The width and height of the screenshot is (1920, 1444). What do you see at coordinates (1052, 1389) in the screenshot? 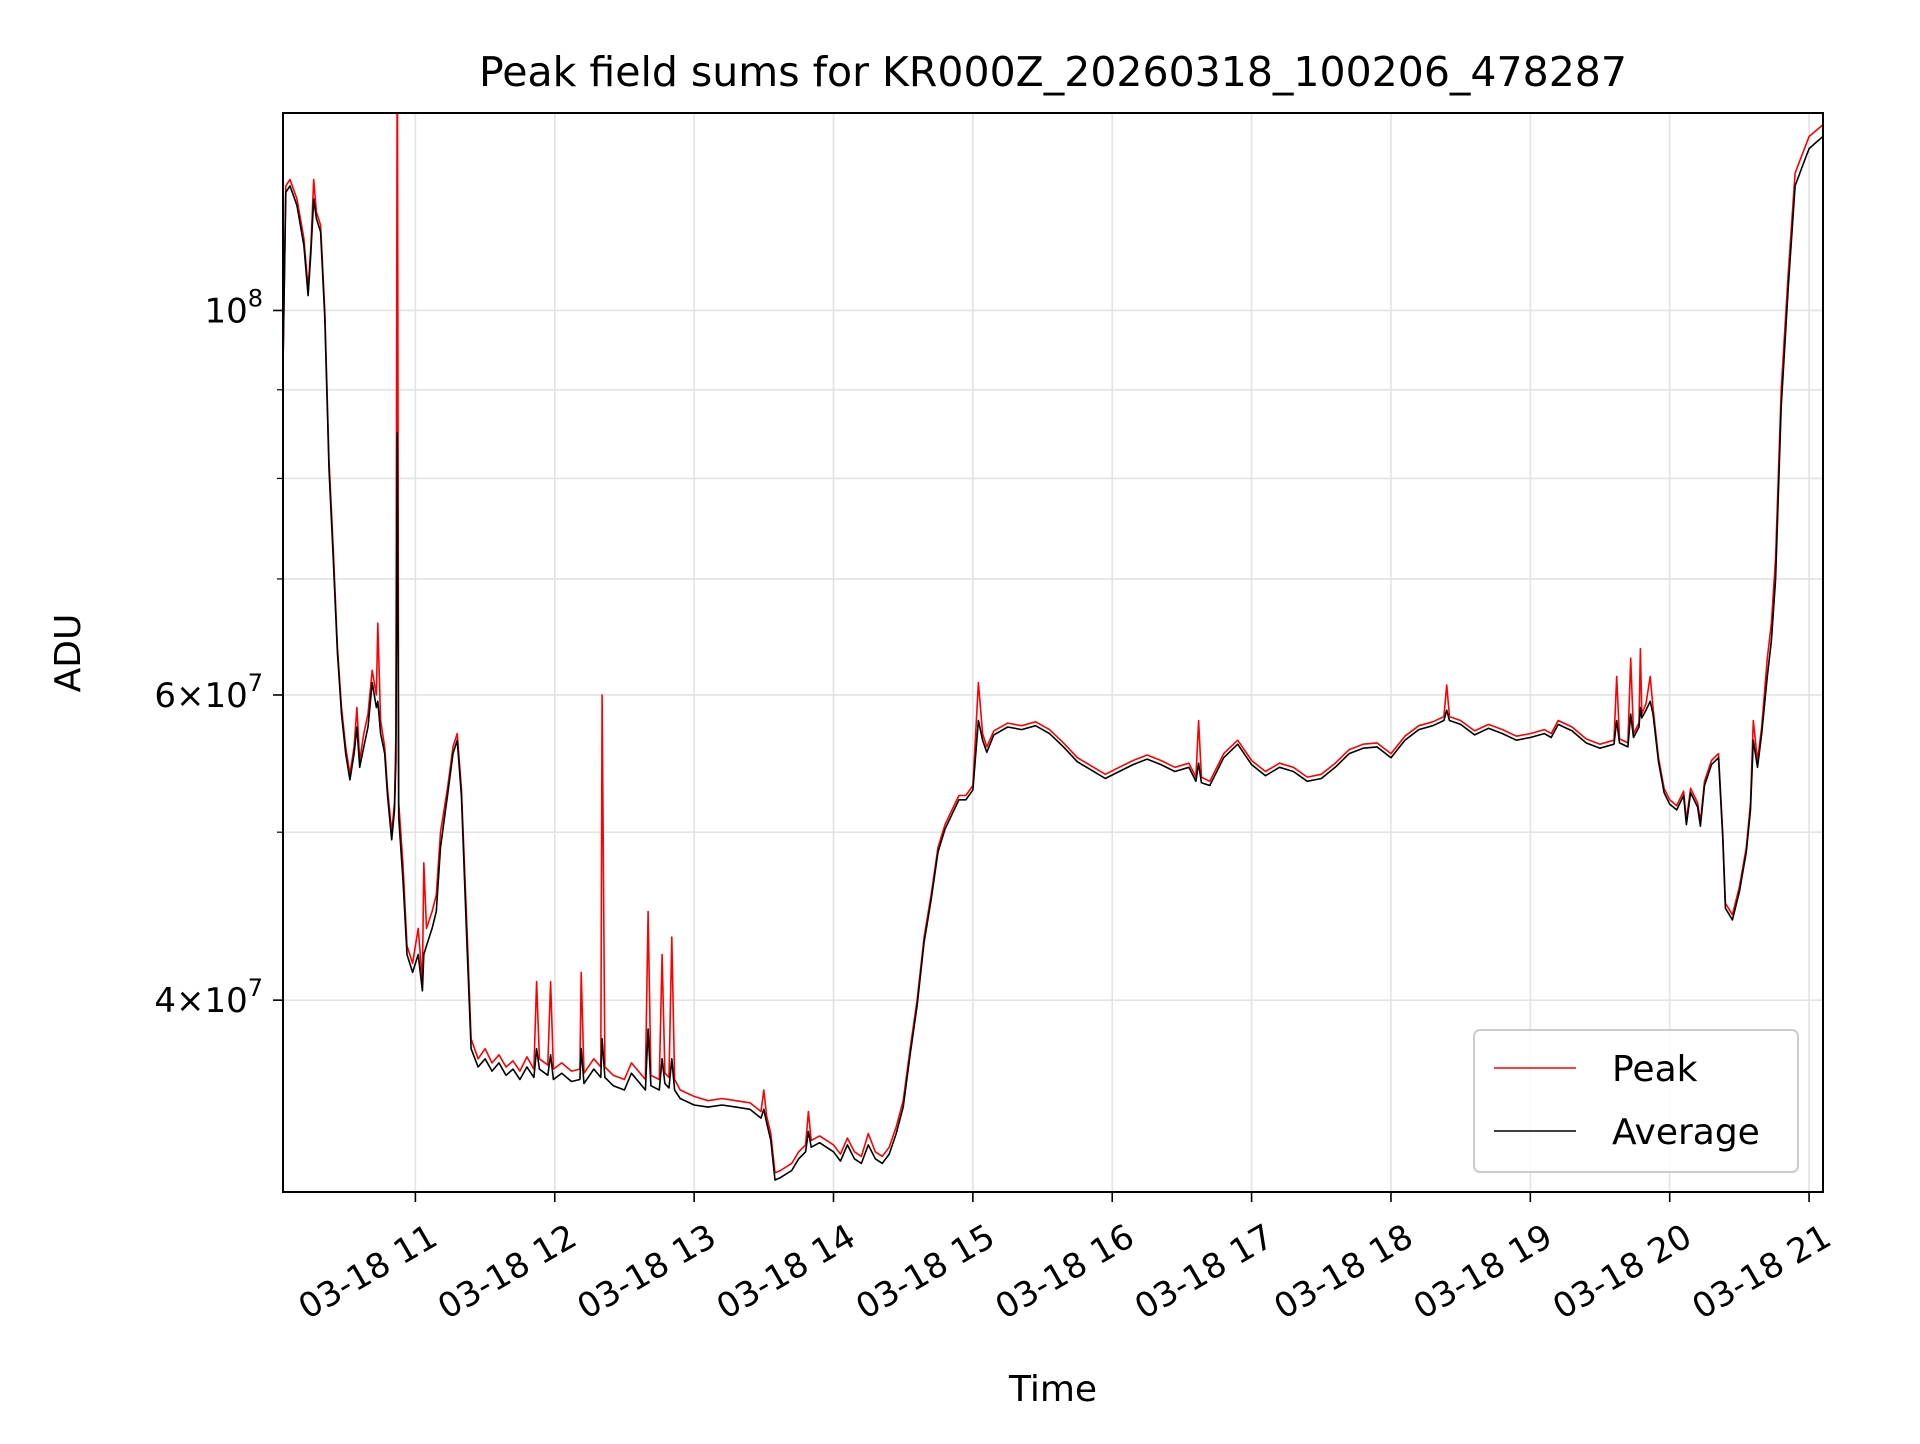
I see `x-axis-label: Time` at bounding box center [1052, 1389].